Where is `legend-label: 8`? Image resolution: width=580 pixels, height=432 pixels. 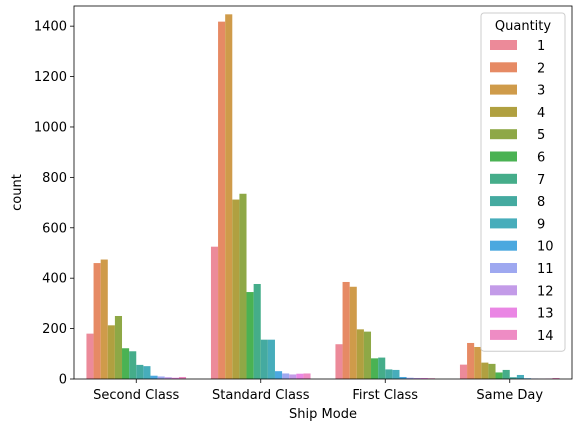 legend-label: 8 is located at coordinates (541, 202).